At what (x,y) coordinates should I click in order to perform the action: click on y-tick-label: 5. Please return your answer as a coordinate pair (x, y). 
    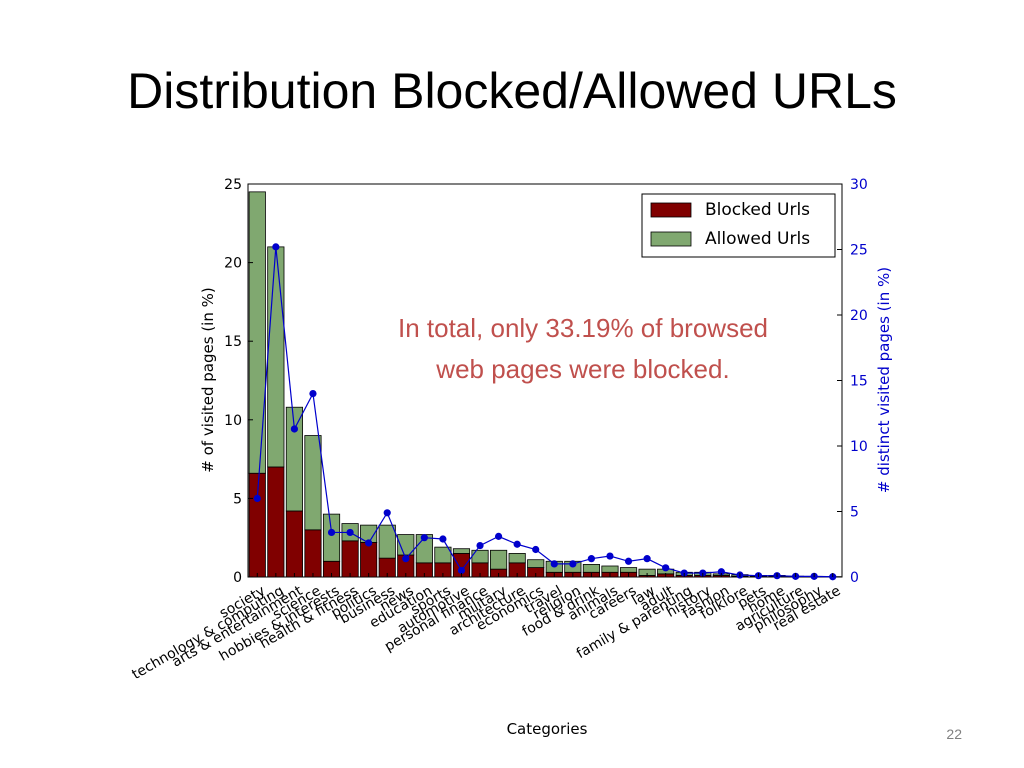
    Looking at the image, I should click on (237, 499).